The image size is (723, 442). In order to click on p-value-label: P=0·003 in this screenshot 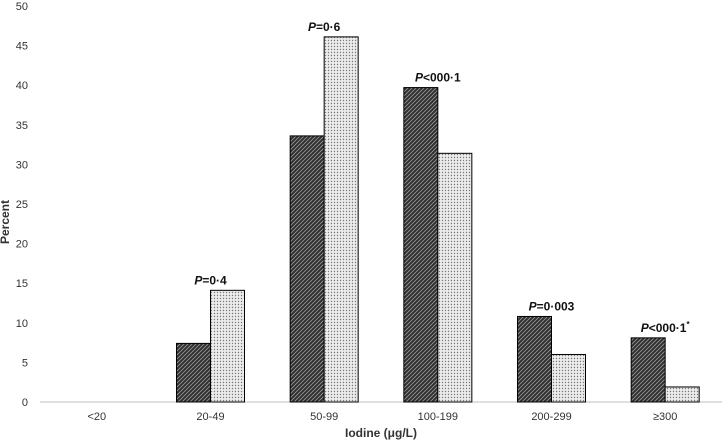, I will do `click(552, 306)`.